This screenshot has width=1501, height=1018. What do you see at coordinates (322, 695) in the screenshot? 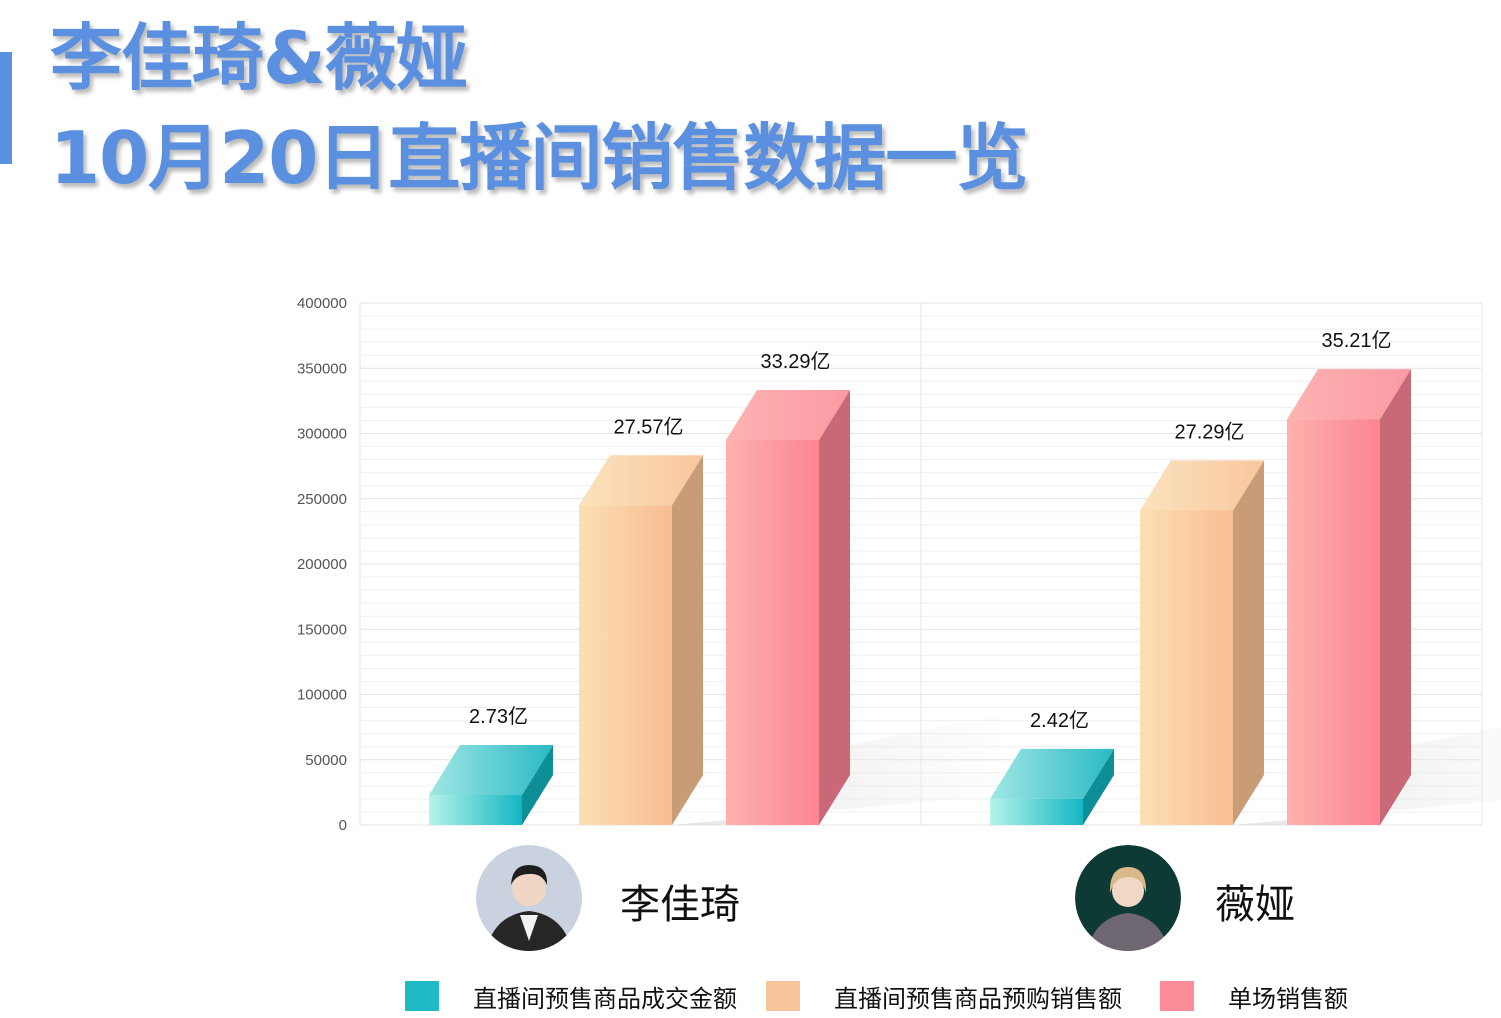
I see `y-tick-label: 100000` at bounding box center [322, 695].